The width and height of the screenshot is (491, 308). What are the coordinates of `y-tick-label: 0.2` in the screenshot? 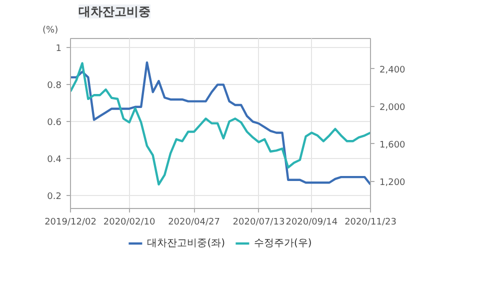 It's located at (54, 197).